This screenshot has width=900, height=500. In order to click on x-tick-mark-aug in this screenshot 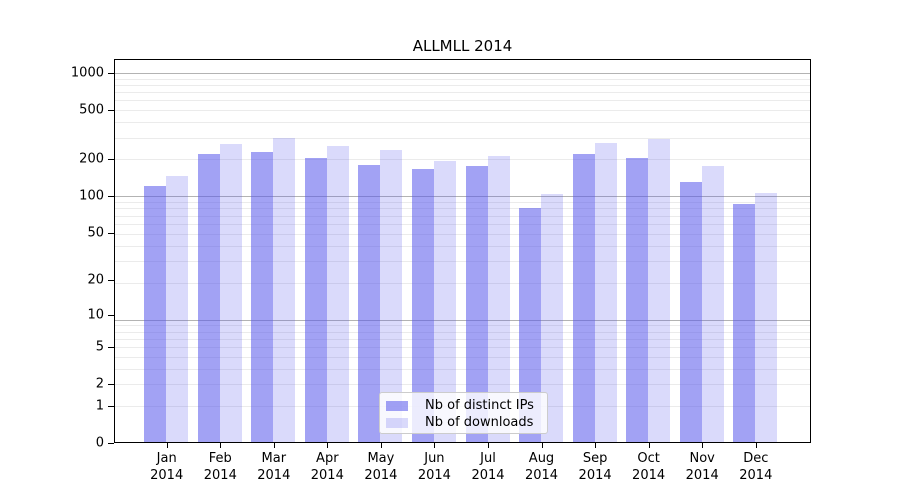, I will do `click(542, 445)`.